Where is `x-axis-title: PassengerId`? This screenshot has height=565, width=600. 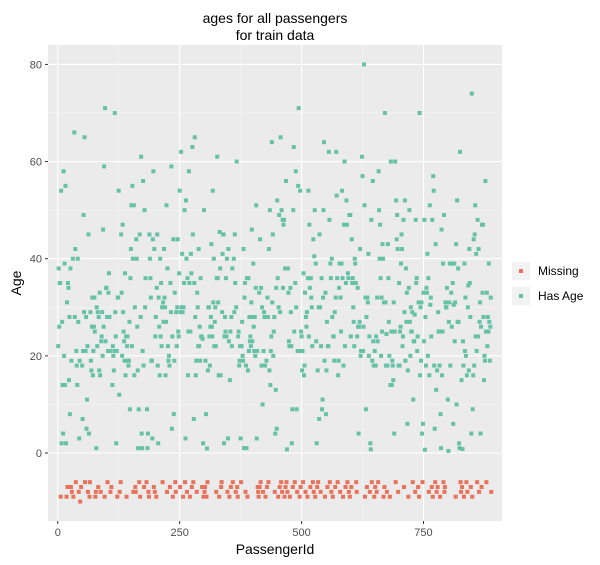 x-axis-title: PassengerId is located at coordinates (275, 549).